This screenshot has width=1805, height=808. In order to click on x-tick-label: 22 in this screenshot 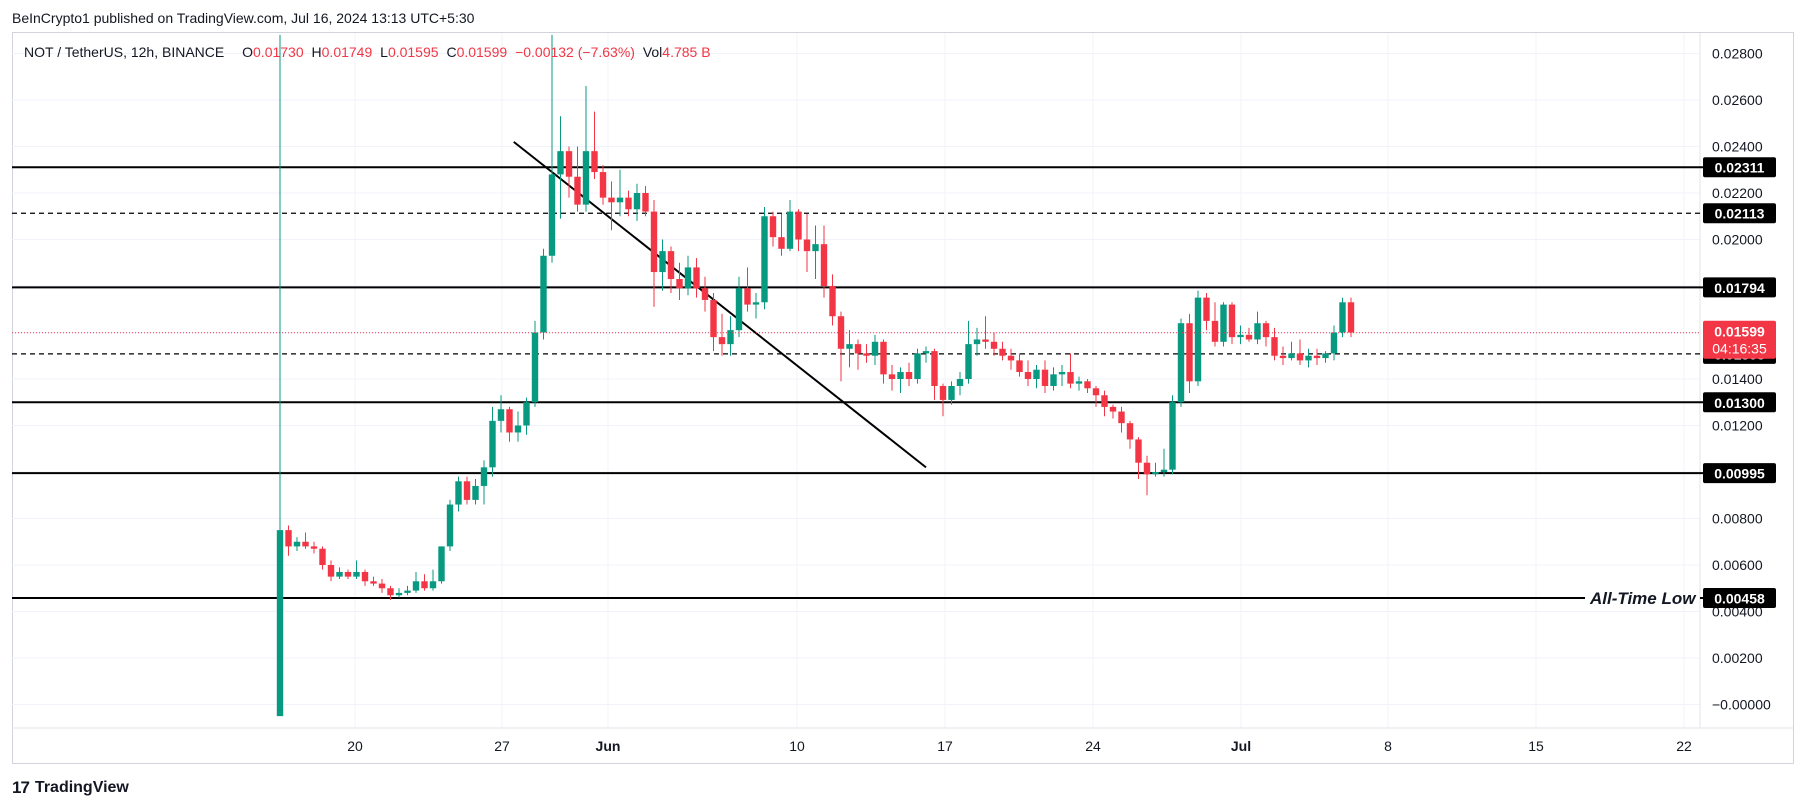, I will do `click(1684, 746)`.